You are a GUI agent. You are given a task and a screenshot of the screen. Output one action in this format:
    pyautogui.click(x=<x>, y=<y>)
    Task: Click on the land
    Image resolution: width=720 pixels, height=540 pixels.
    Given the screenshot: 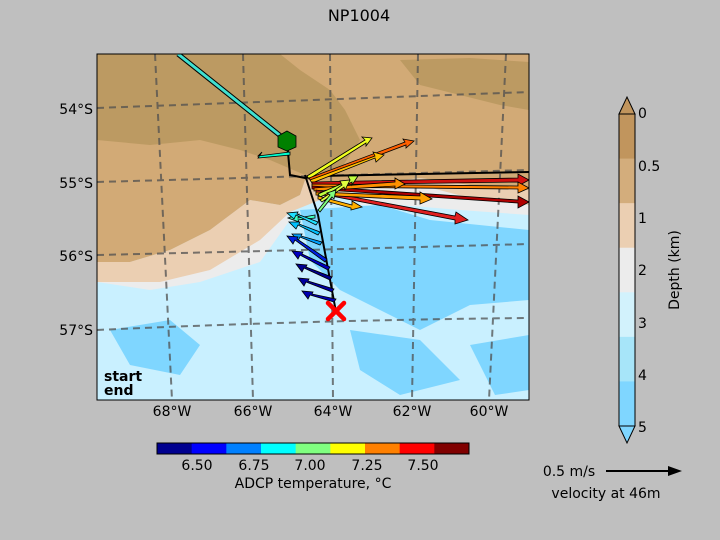 What is the action you would take?
    pyautogui.click(x=313, y=114)
    